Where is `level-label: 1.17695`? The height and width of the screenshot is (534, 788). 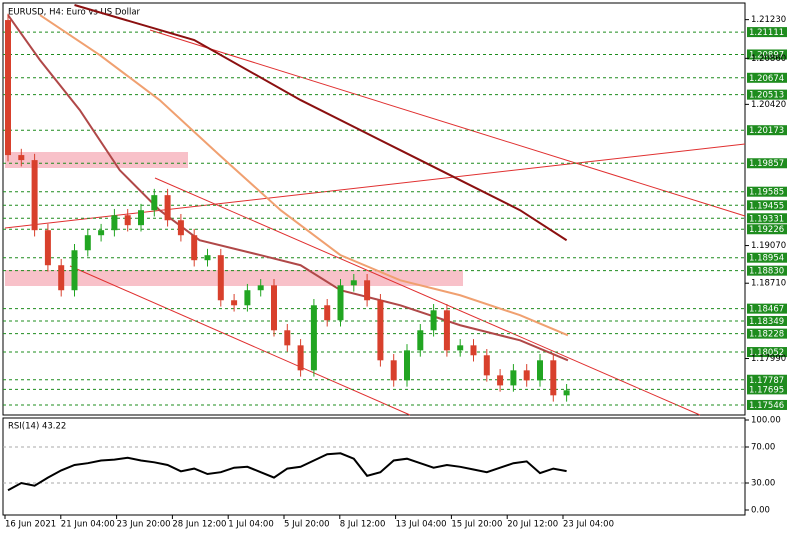 level-label: 1.17695 is located at coordinates (766, 390).